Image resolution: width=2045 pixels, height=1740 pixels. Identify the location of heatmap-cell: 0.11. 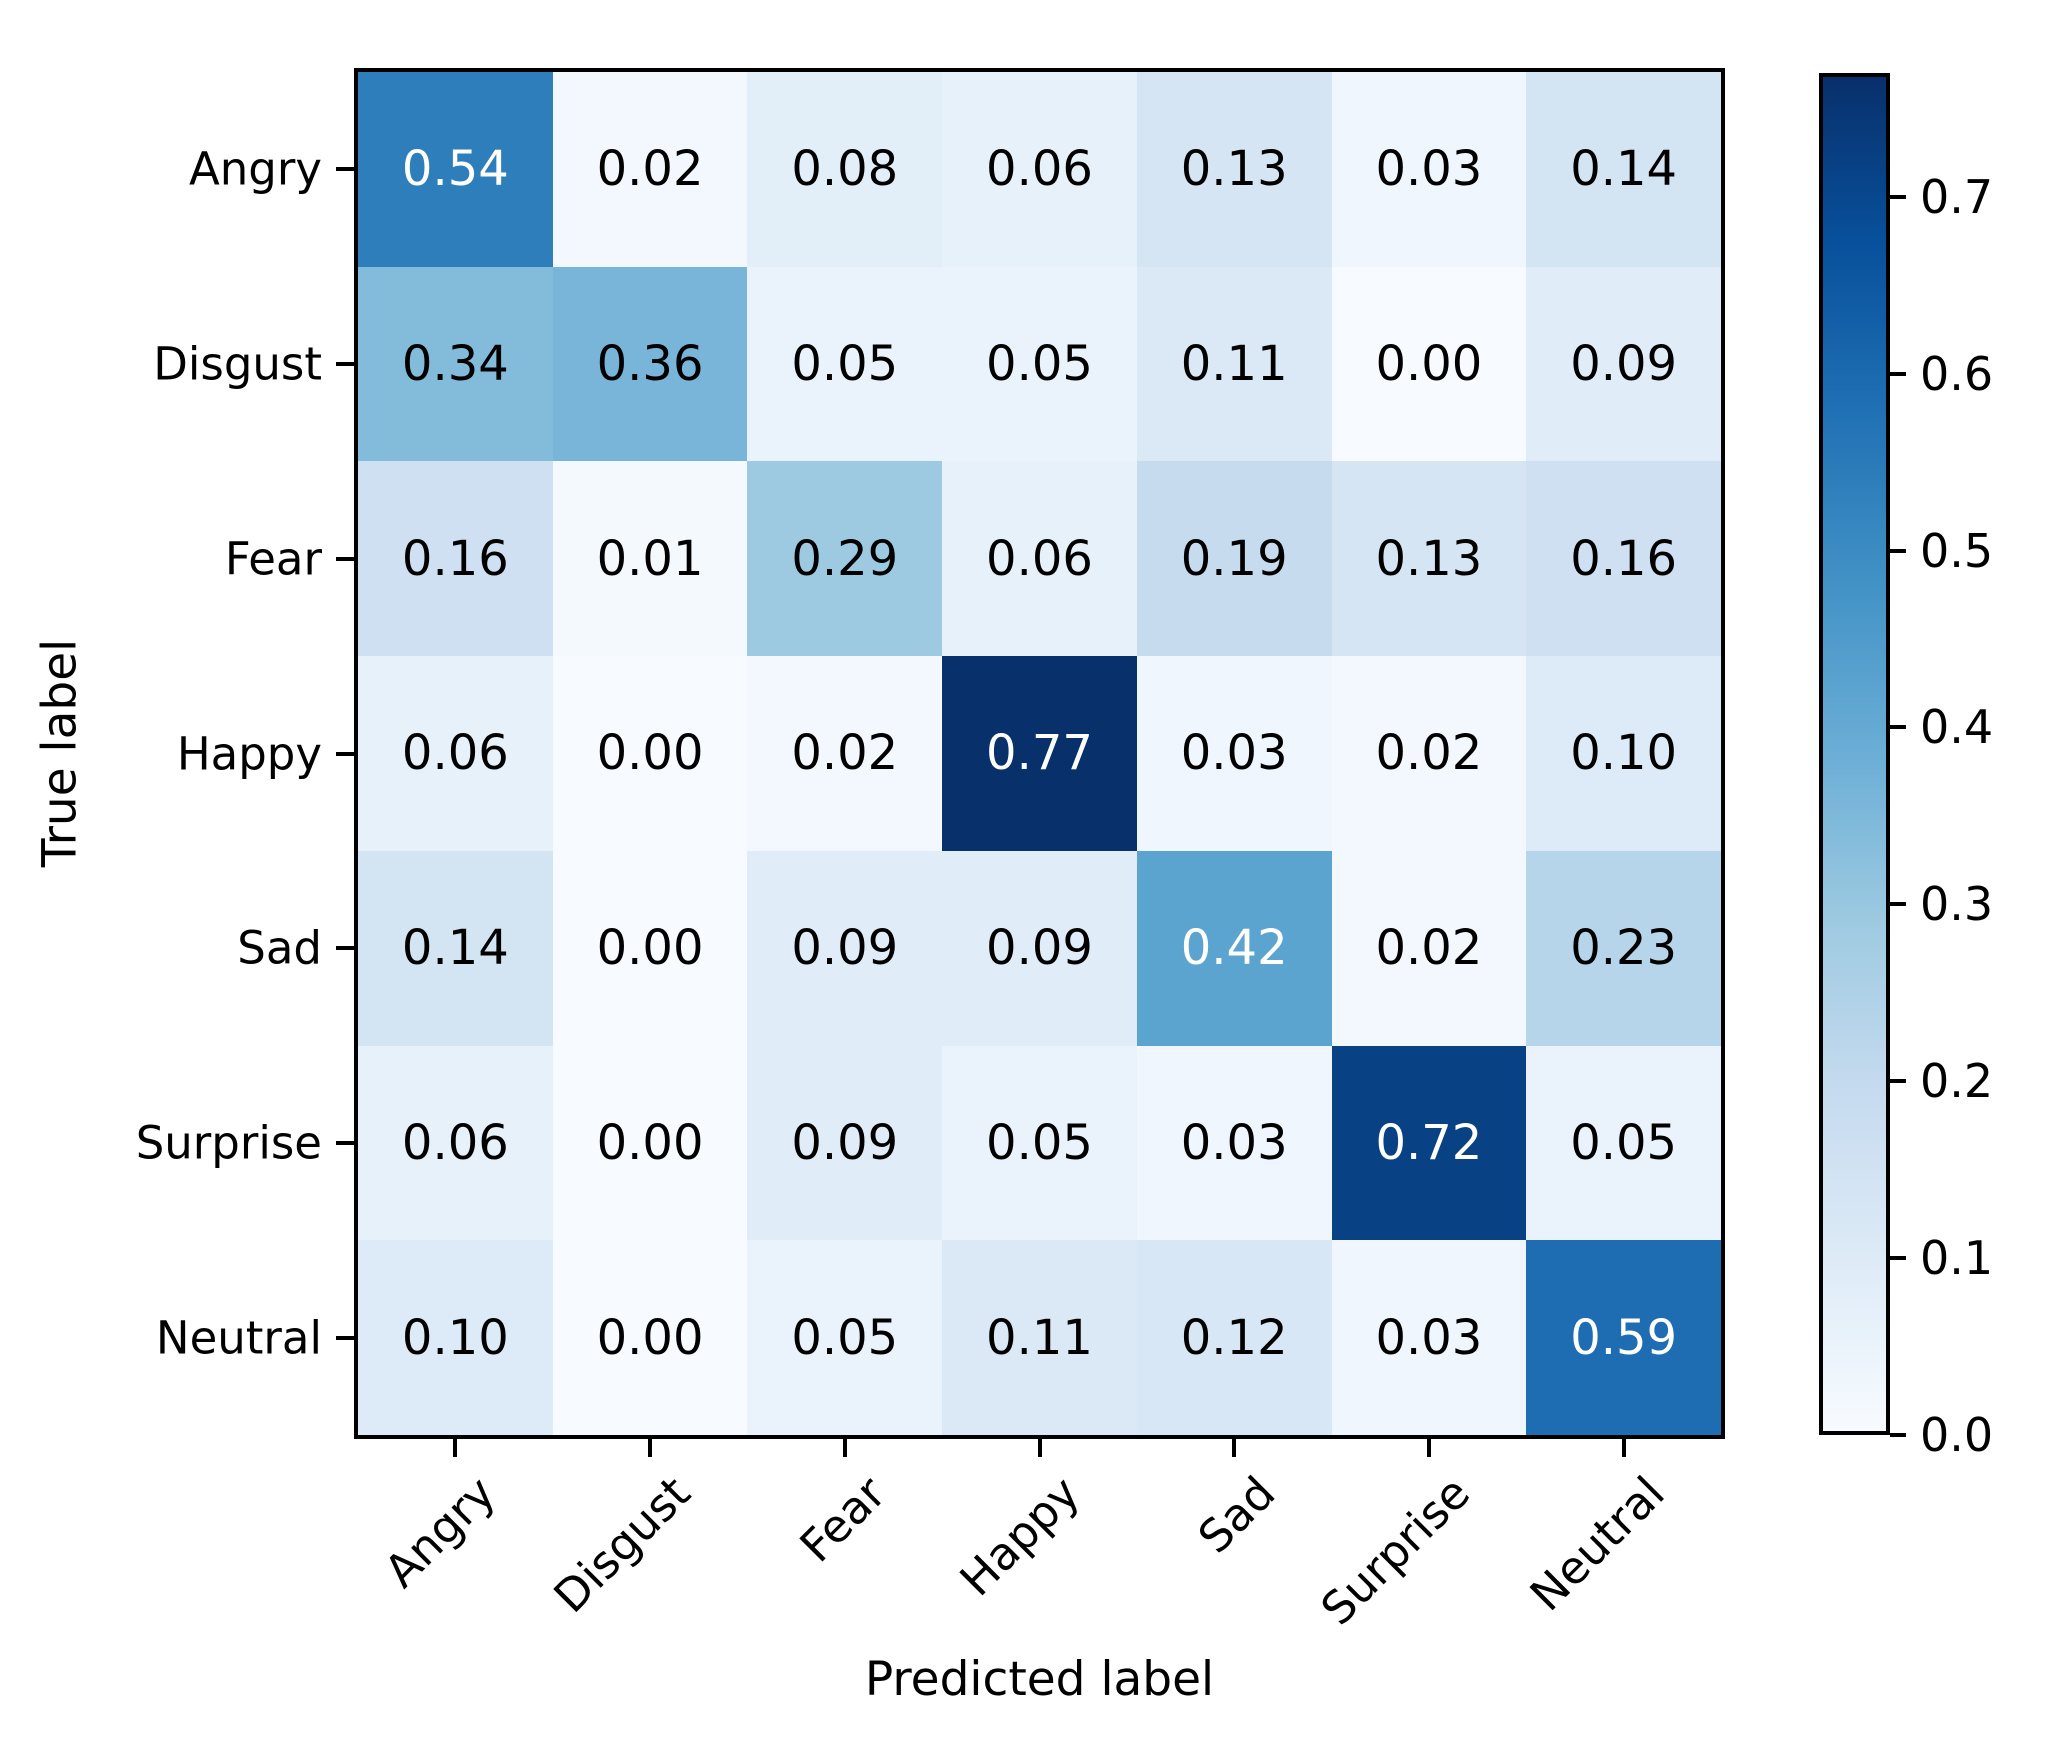
(1039, 1337).